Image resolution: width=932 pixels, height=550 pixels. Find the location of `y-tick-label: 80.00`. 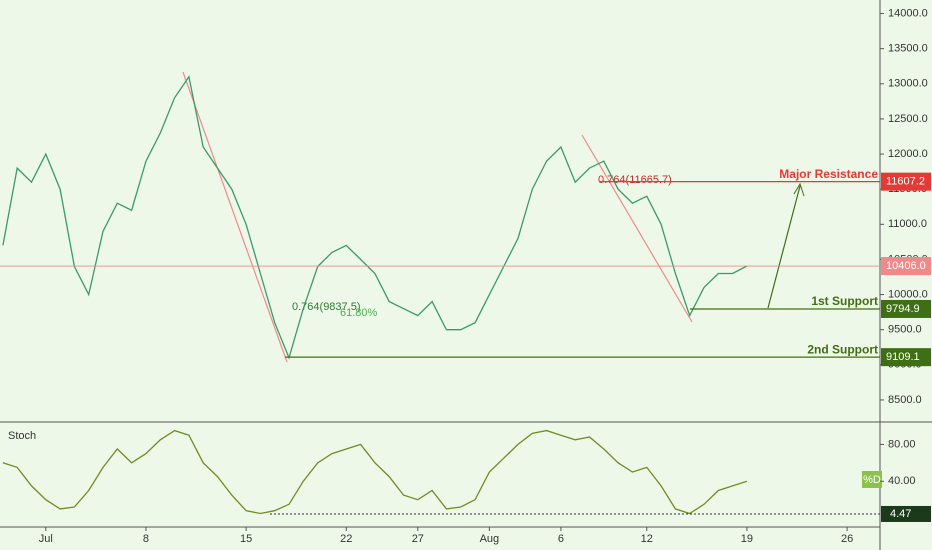

y-tick-label: 80.00 is located at coordinates (902, 444).